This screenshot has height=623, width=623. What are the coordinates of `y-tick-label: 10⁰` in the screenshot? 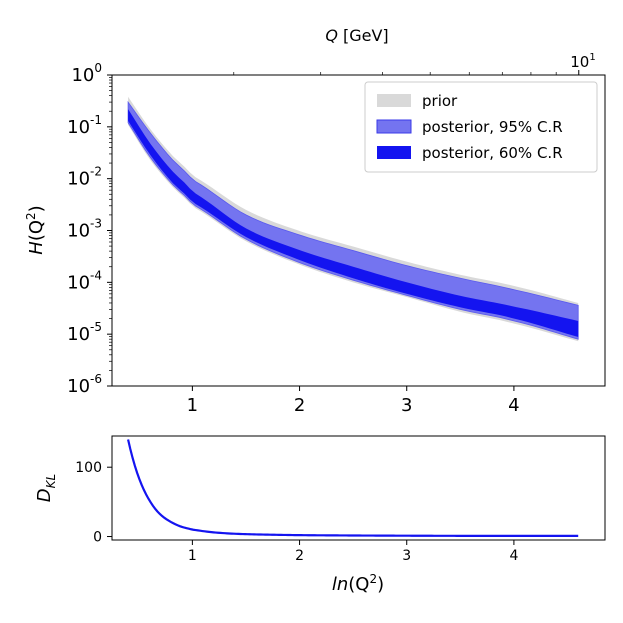 It's located at (86, 73).